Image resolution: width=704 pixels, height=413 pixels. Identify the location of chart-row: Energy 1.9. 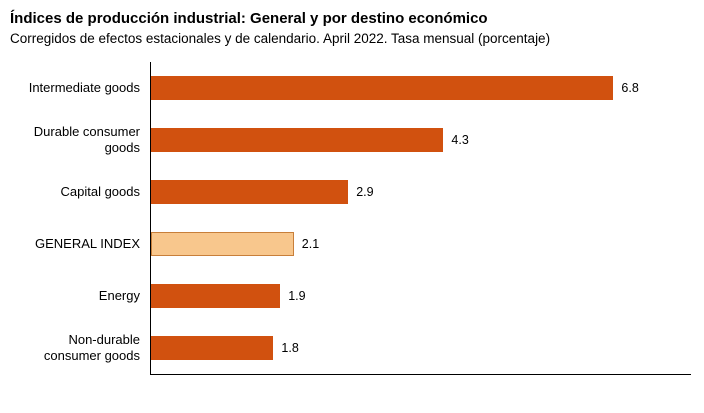
(352, 295).